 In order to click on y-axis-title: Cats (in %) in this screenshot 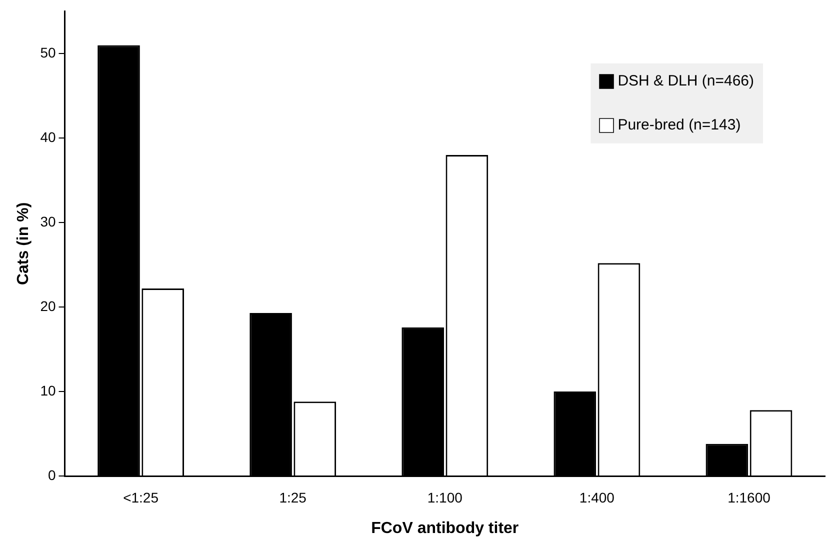, I will do `click(23, 244)`.